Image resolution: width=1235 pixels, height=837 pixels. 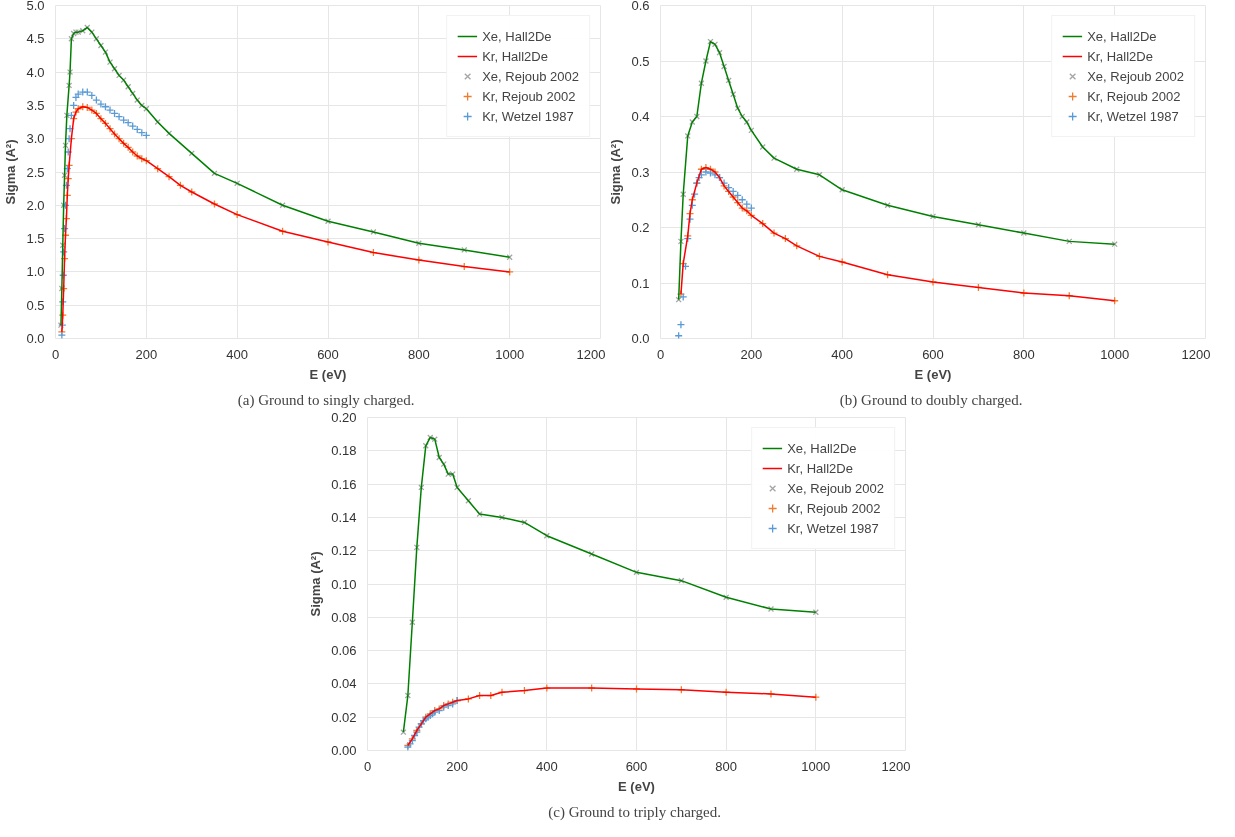 I want to click on y-tick-label: 2.5, so click(x=35, y=172).